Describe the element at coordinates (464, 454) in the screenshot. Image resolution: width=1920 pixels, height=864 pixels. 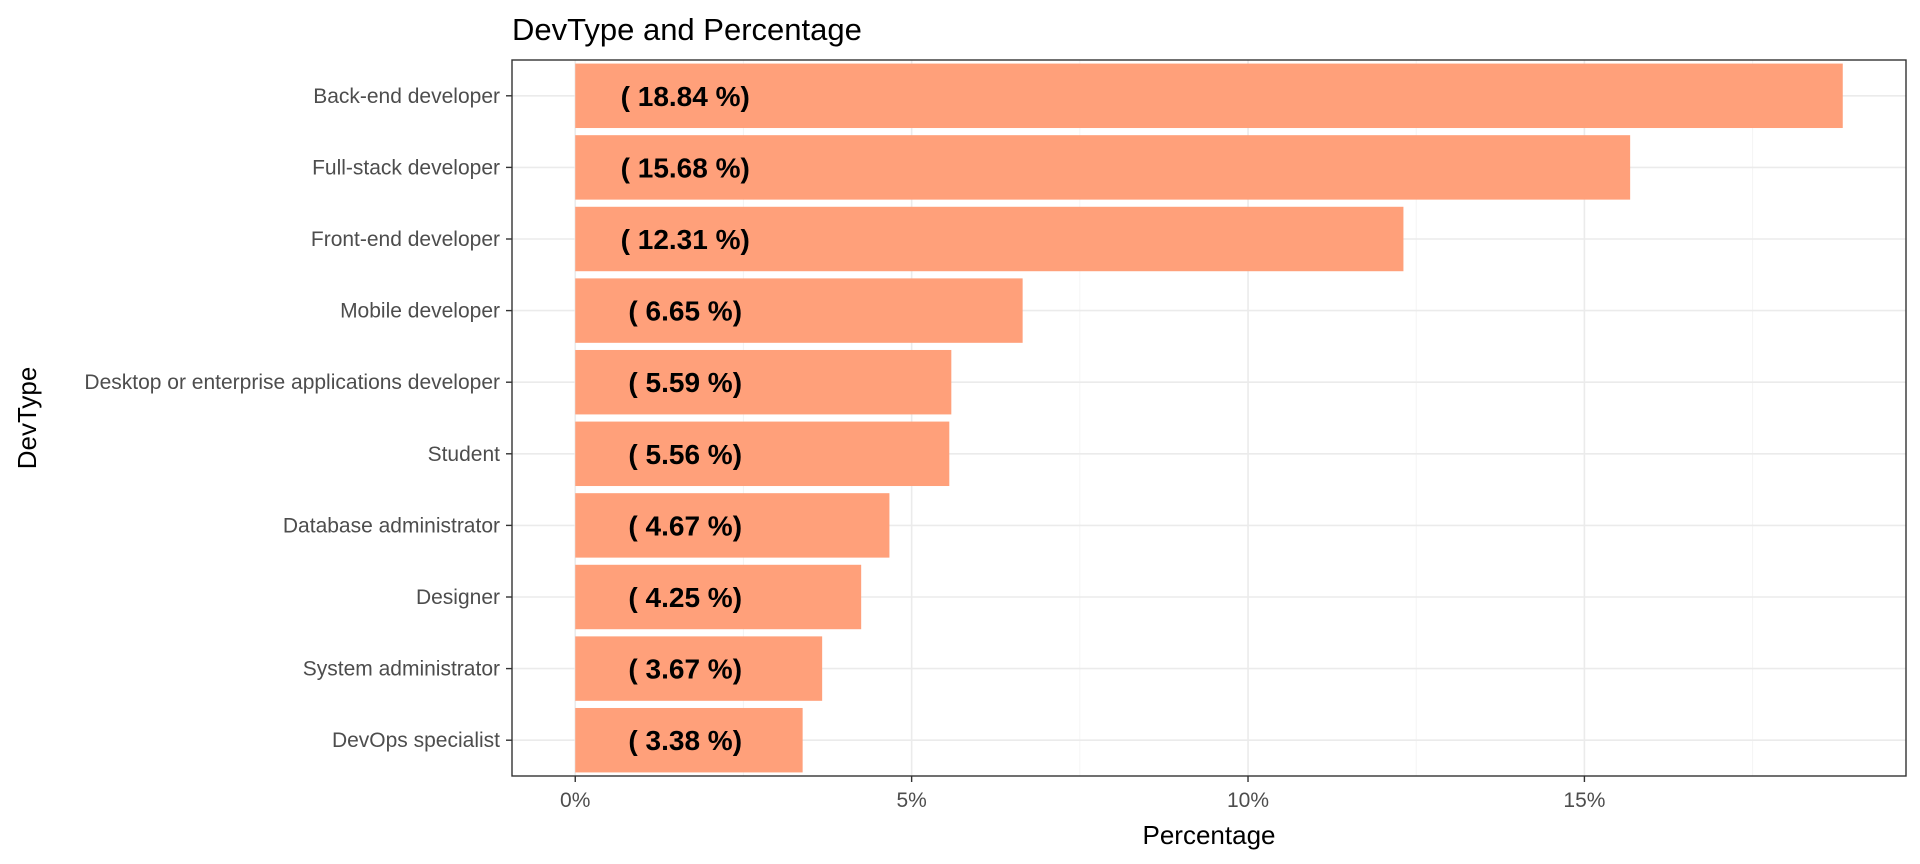
I see `y-tick-label: Student` at that location.